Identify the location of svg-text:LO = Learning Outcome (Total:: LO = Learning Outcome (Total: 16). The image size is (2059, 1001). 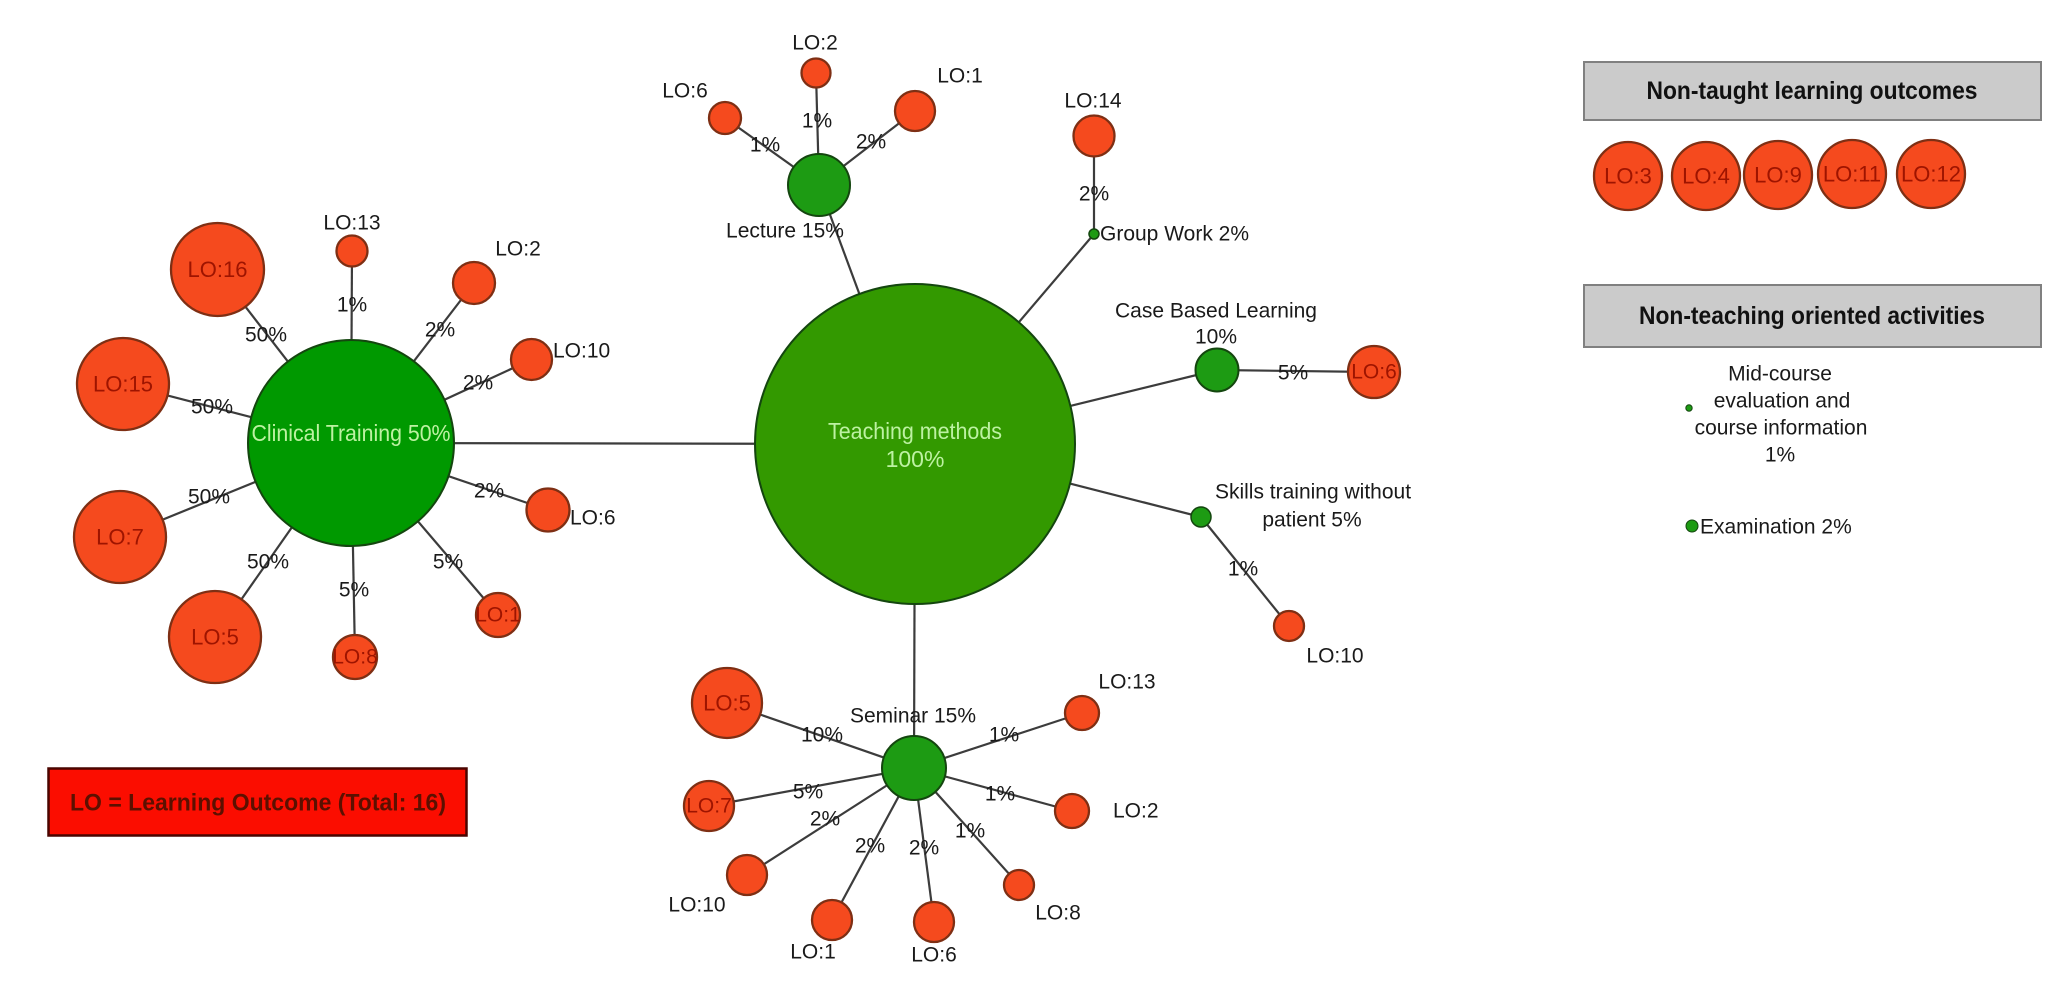
(258, 803).